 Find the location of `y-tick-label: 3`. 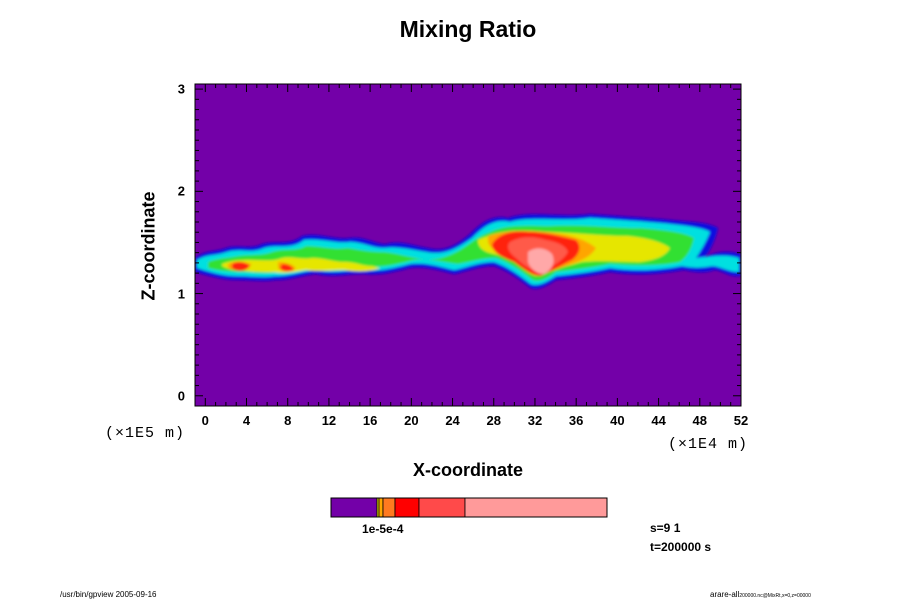

y-tick-label: 3 is located at coordinates (181, 89).